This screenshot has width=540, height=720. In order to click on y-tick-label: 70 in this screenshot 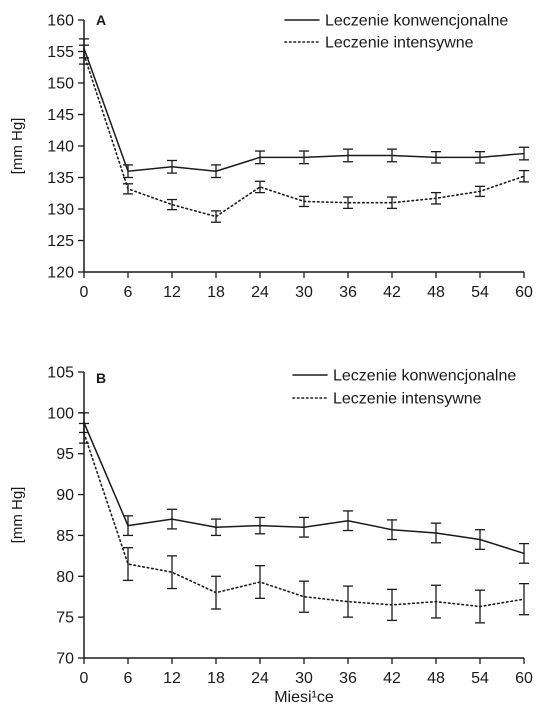, I will do `click(65, 659)`.